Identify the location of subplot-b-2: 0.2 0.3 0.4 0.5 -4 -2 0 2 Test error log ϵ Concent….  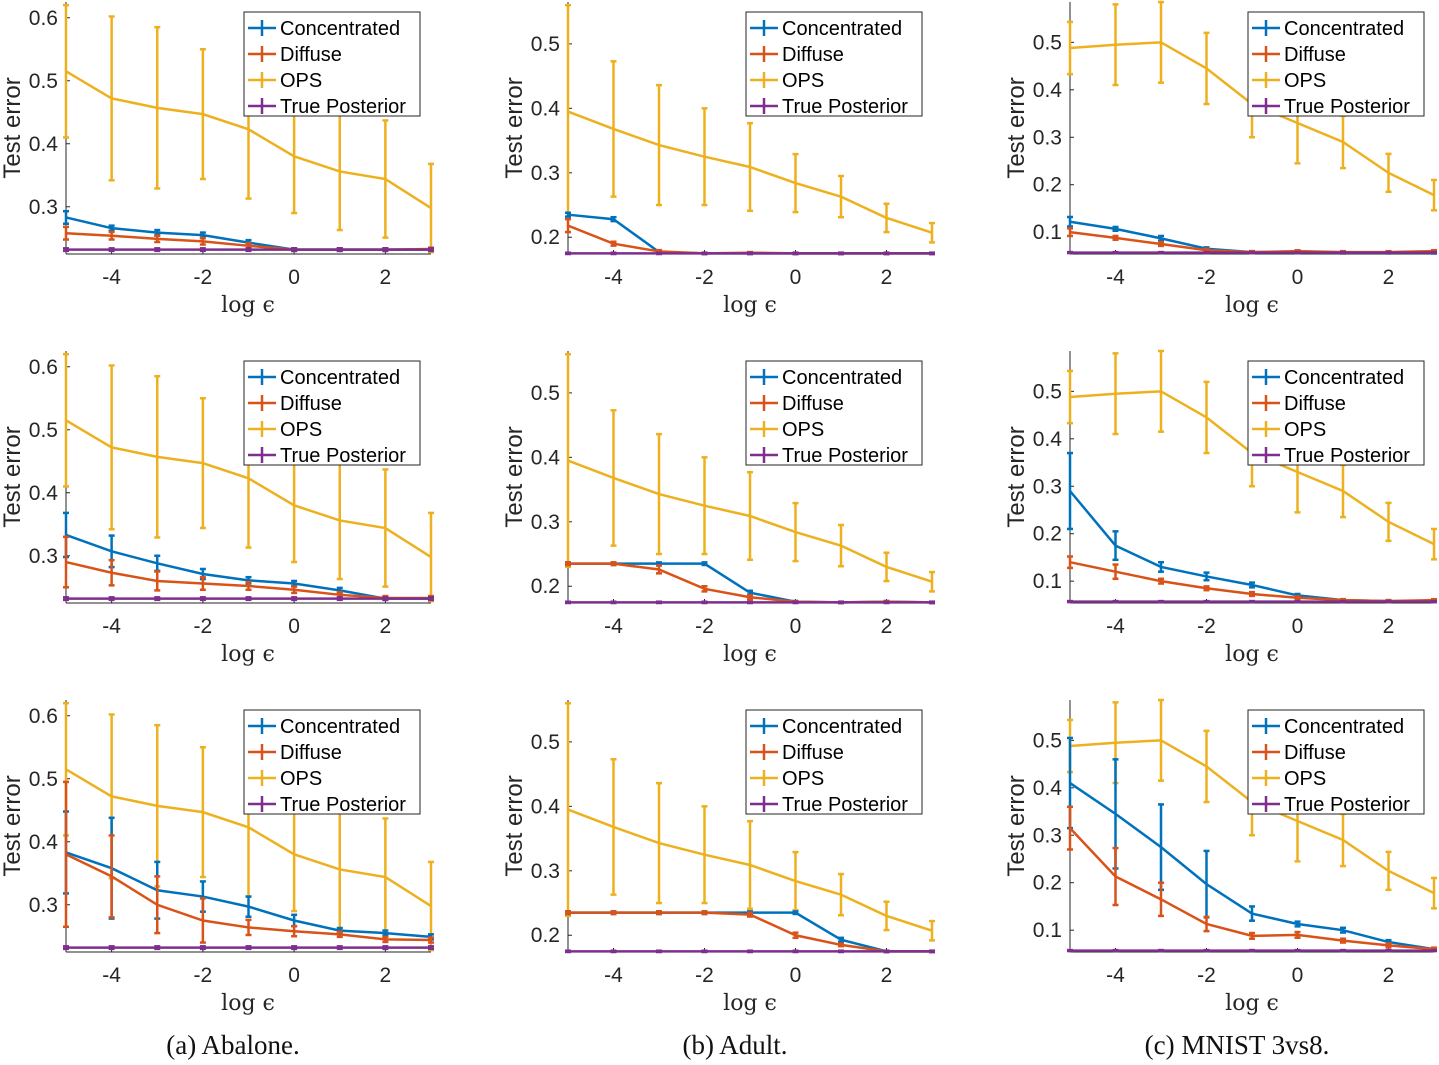
(718, 509).